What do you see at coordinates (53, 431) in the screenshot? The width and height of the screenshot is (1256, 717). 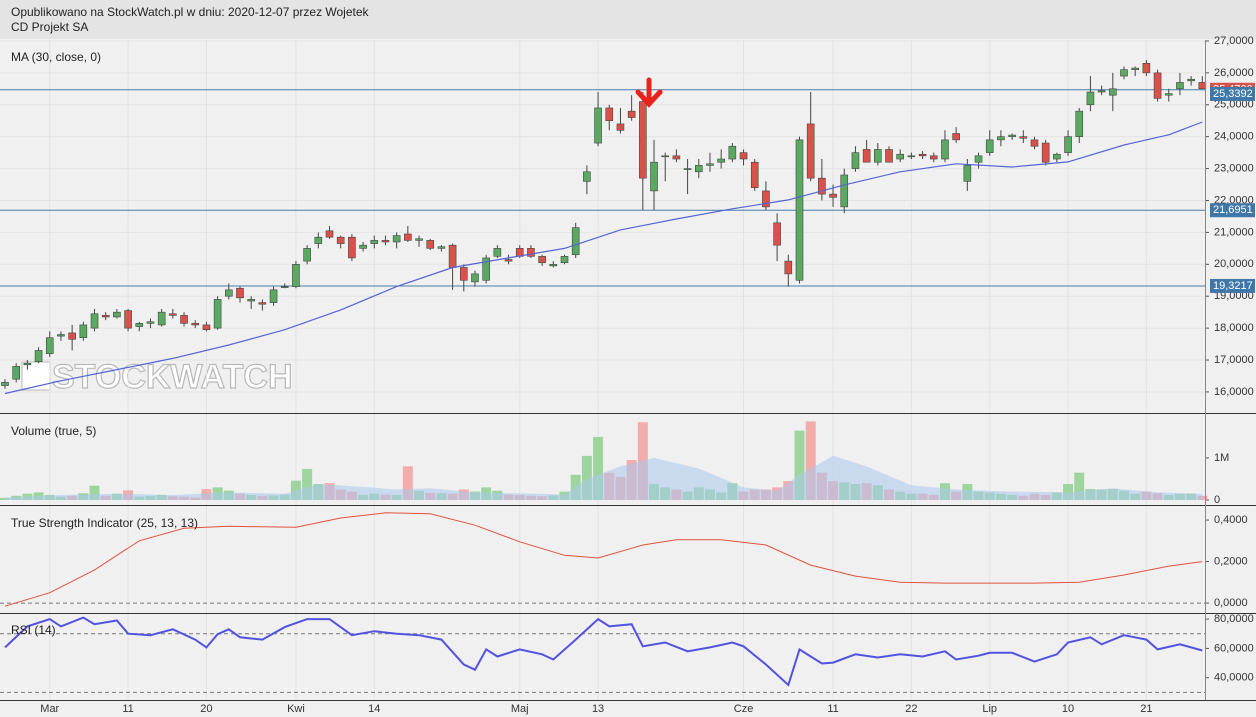 I see `panel-title: Volume (true, 5)` at bounding box center [53, 431].